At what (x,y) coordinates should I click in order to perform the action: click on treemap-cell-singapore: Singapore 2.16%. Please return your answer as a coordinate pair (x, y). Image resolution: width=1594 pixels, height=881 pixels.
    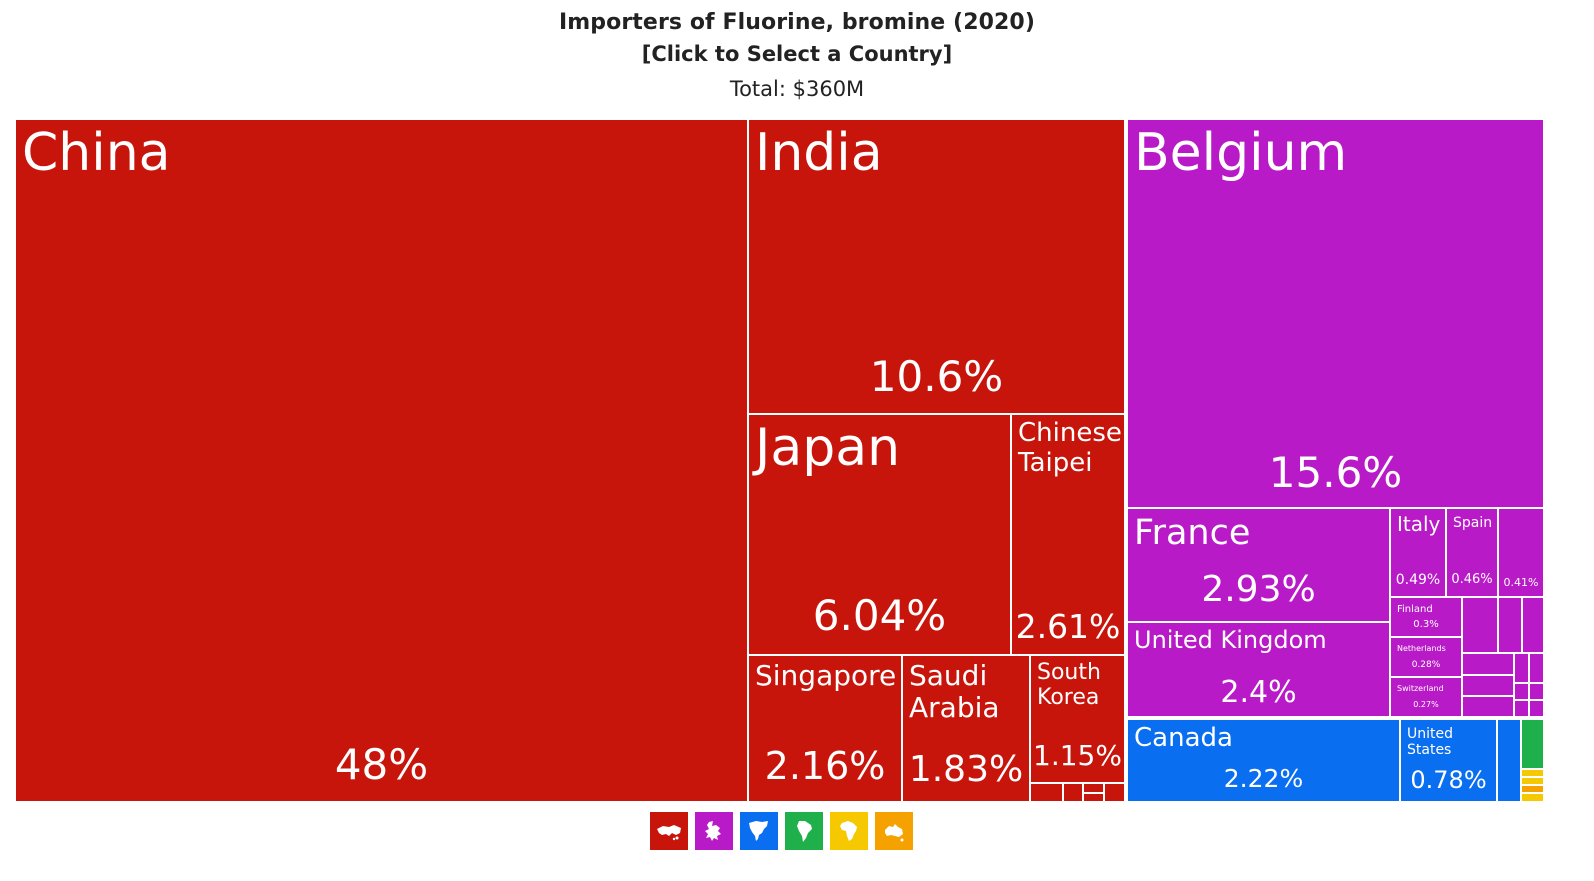
    Looking at the image, I should click on (825, 728).